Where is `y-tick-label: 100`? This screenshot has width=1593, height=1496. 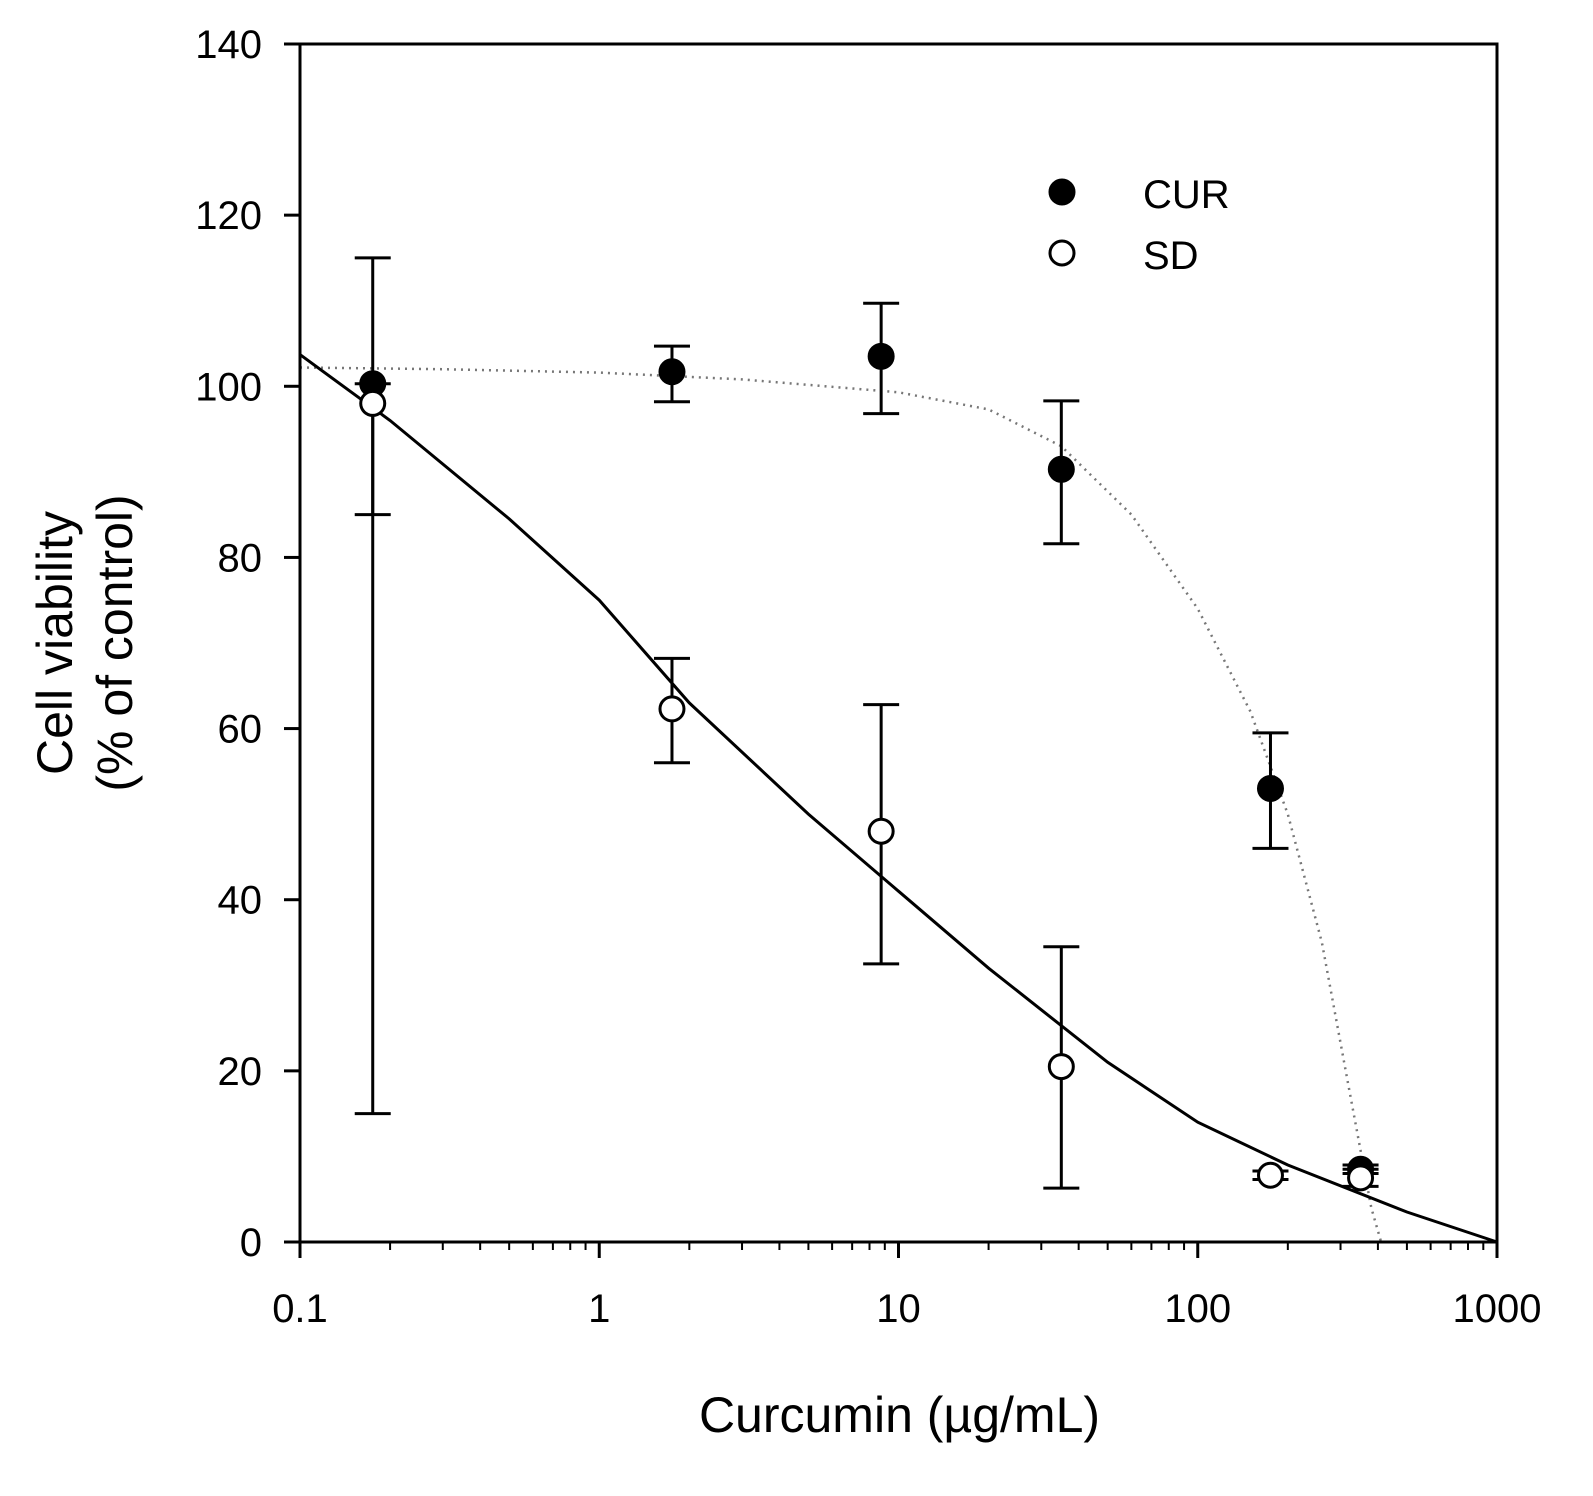
y-tick-label: 100 is located at coordinates (228, 387).